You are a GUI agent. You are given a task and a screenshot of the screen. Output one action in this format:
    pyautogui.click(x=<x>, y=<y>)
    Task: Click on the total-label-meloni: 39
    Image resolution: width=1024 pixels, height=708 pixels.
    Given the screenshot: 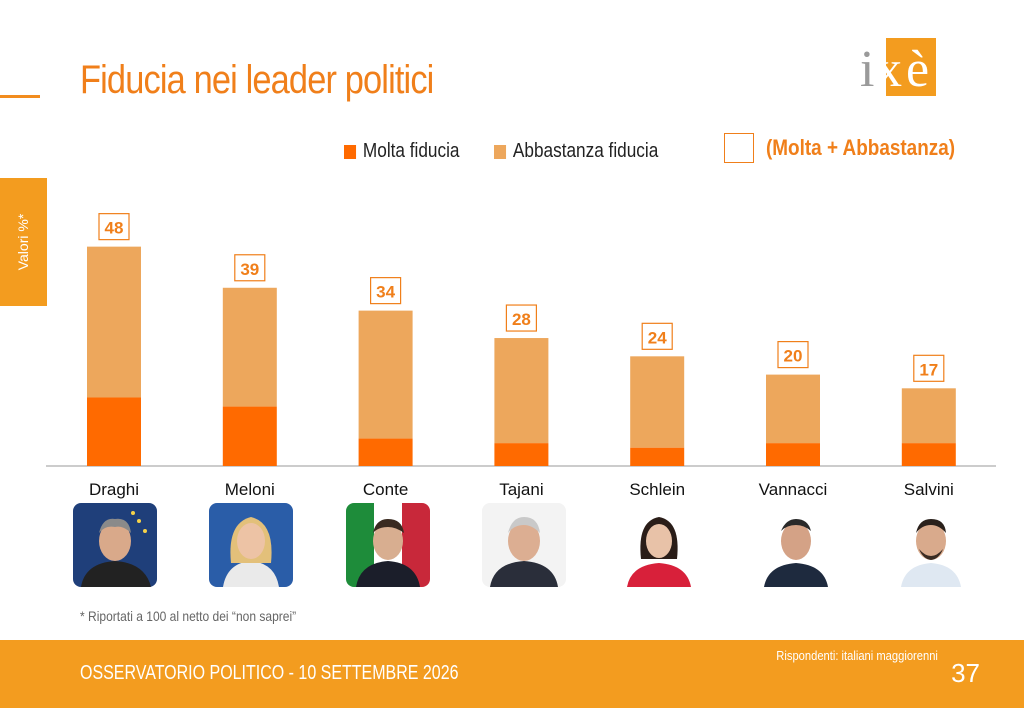 What is the action you would take?
    pyautogui.click(x=249, y=269)
    